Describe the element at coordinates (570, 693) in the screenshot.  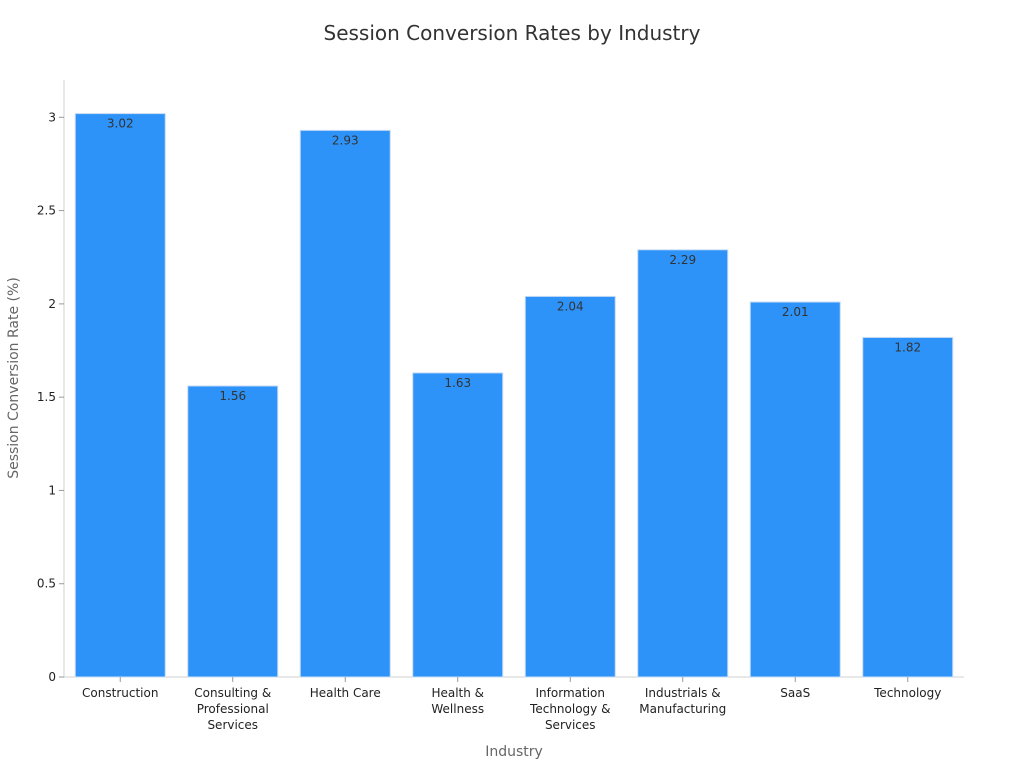
I see `x-tick-label-line: Information` at that location.